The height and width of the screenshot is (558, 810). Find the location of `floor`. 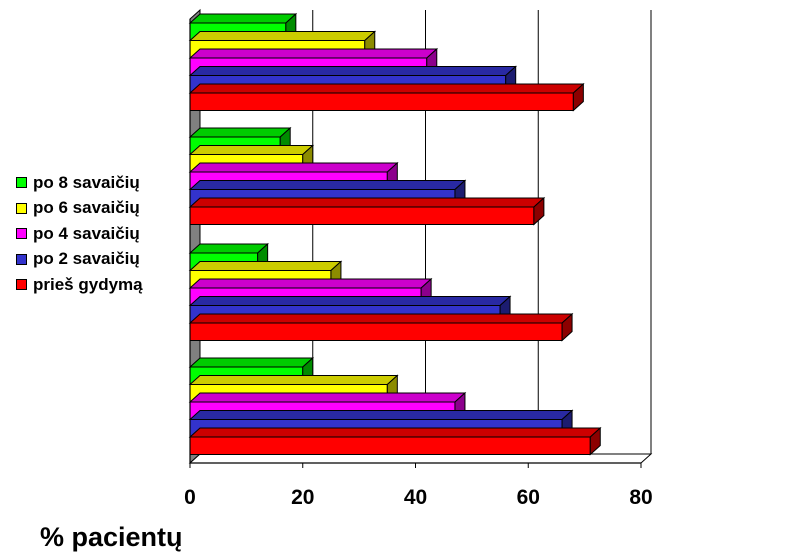

floor is located at coordinates (420, 458).